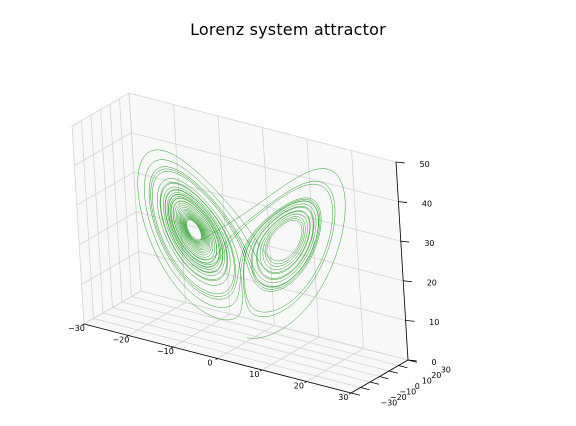 The image size is (576, 426). Describe the element at coordinates (429, 243) in the screenshot. I see `z-tick-label: 30` at that location.